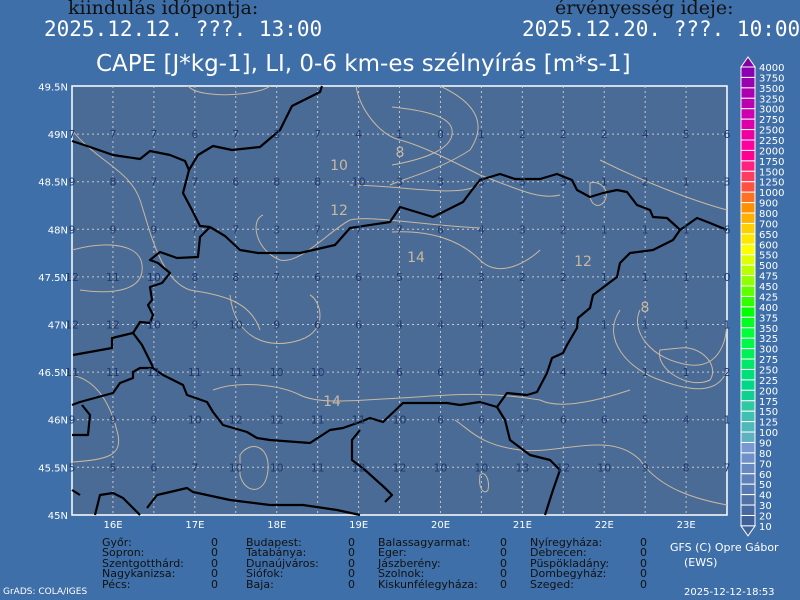  What do you see at coordinates (570, 563) in the screenshot?
I see `city-name: Püspökladány:` at bounding box center [570, 563].